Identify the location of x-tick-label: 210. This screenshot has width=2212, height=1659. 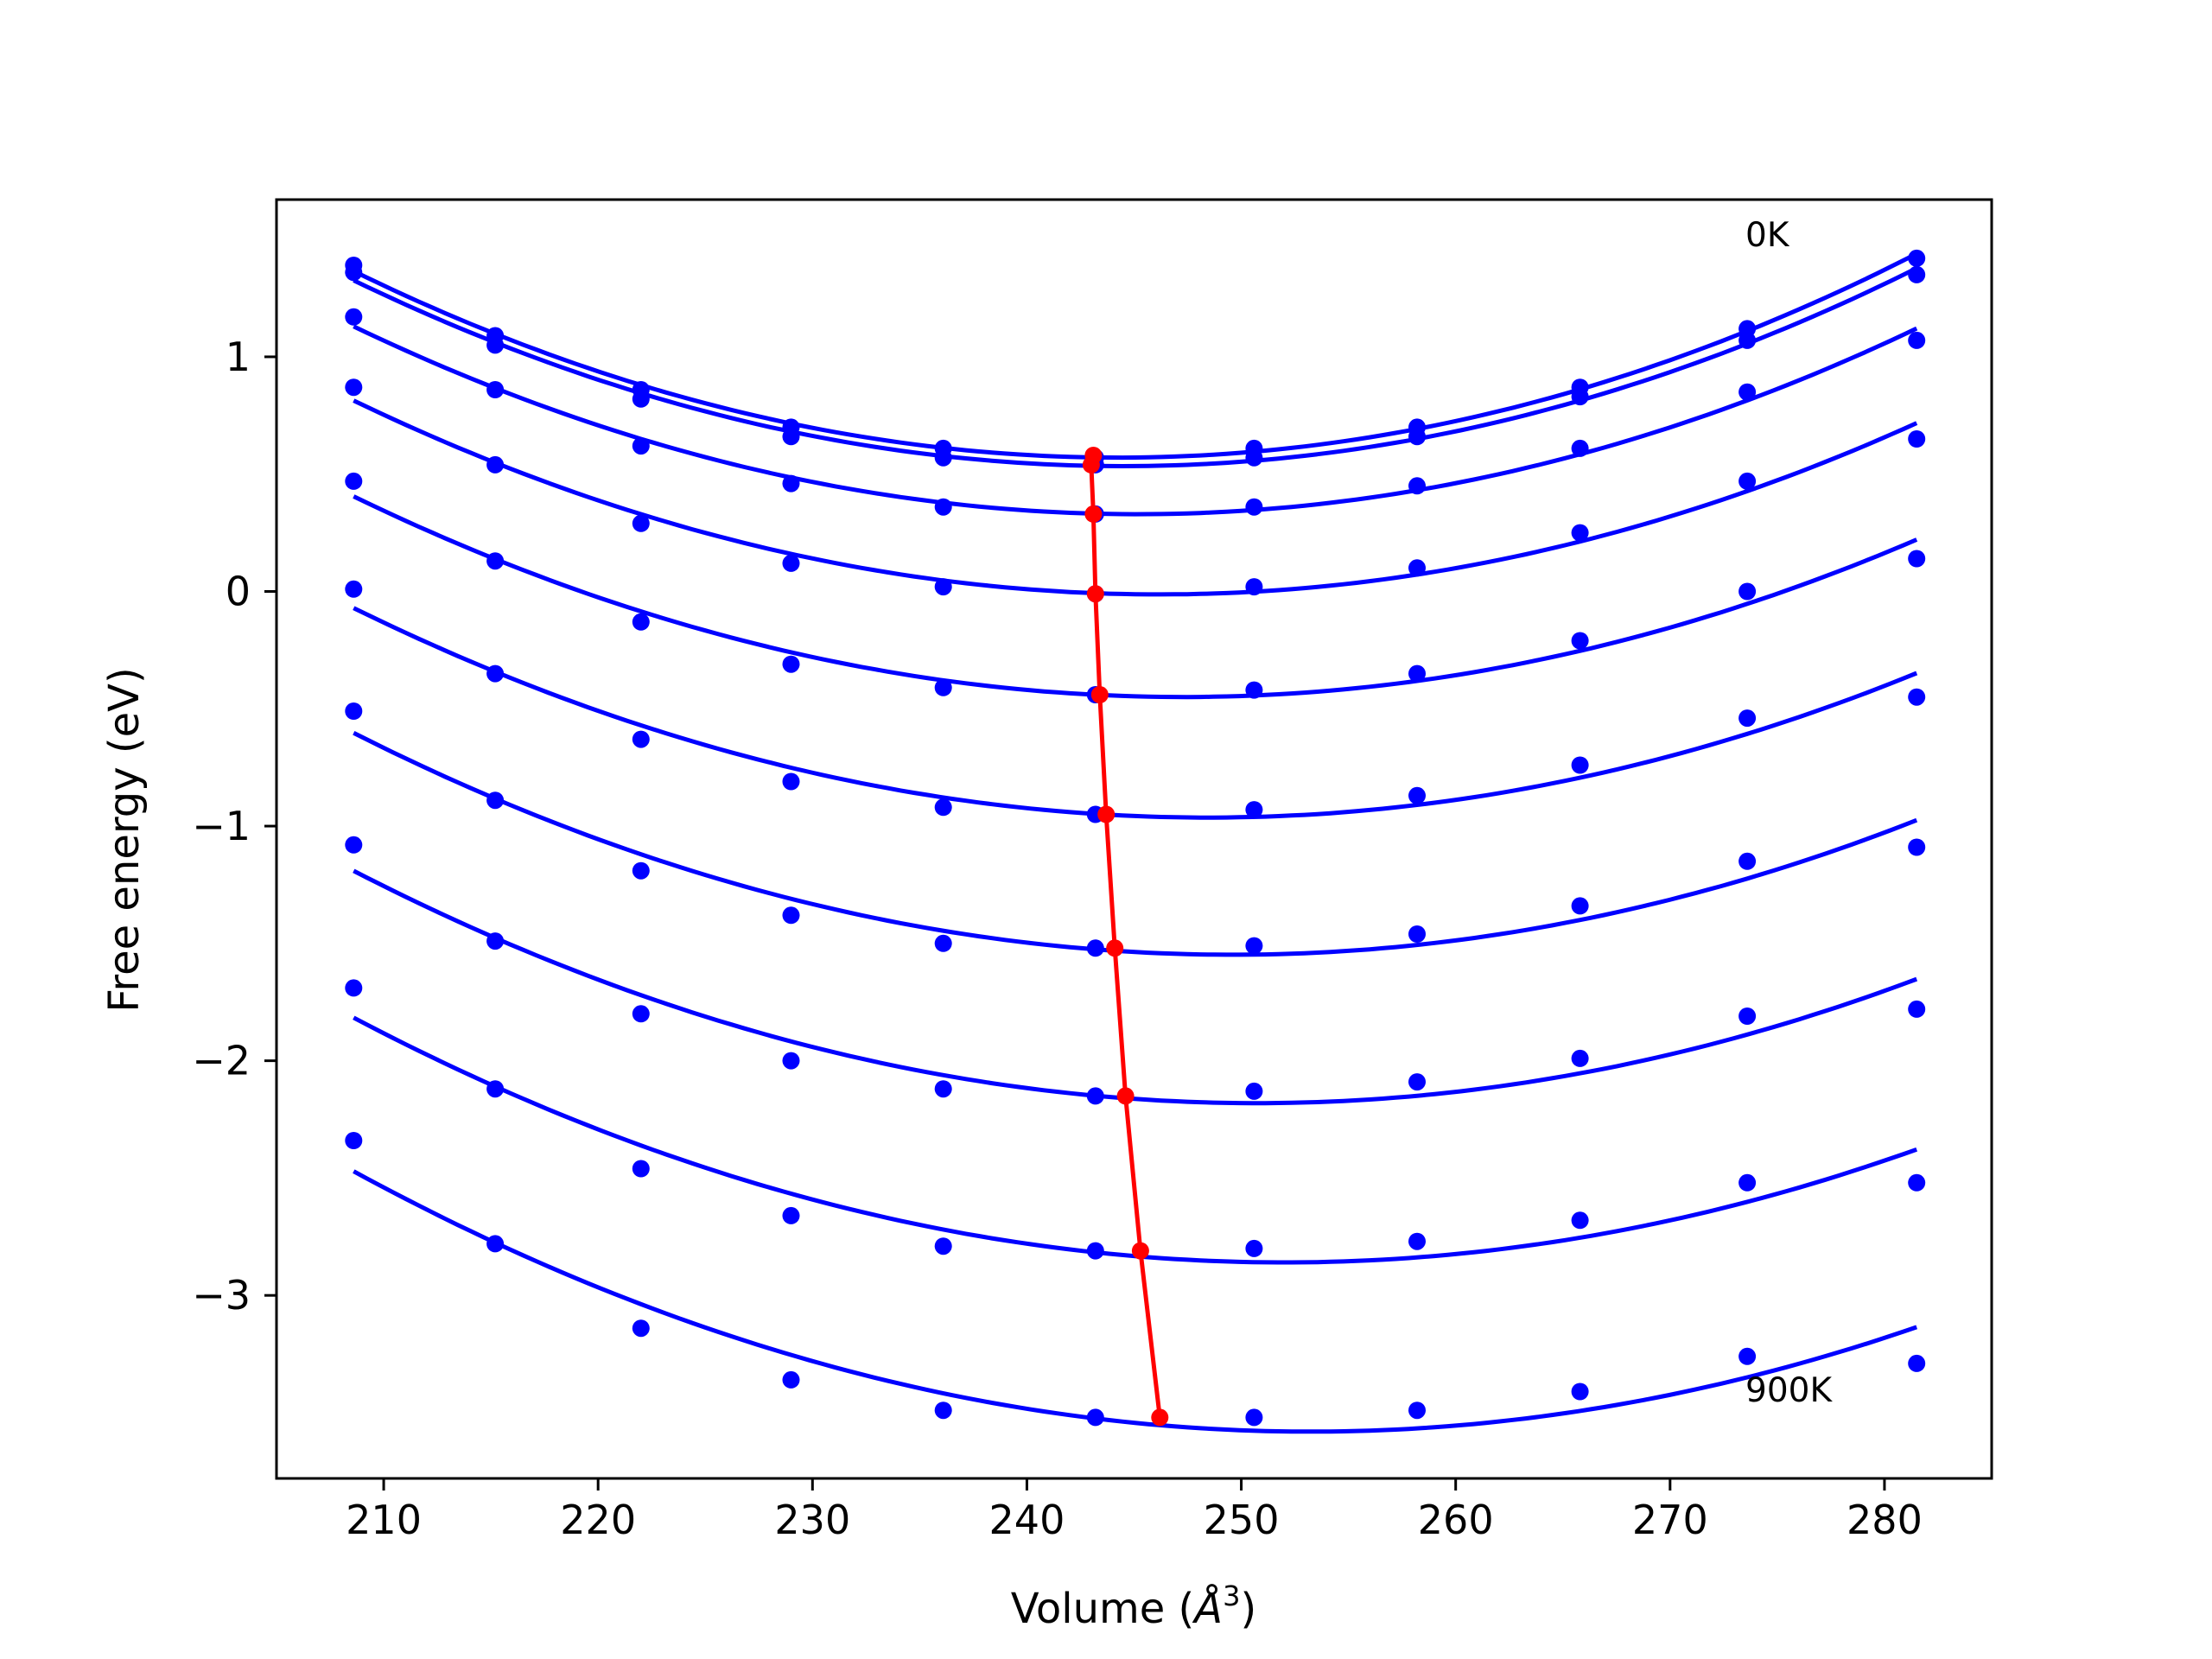
(384, 1520).